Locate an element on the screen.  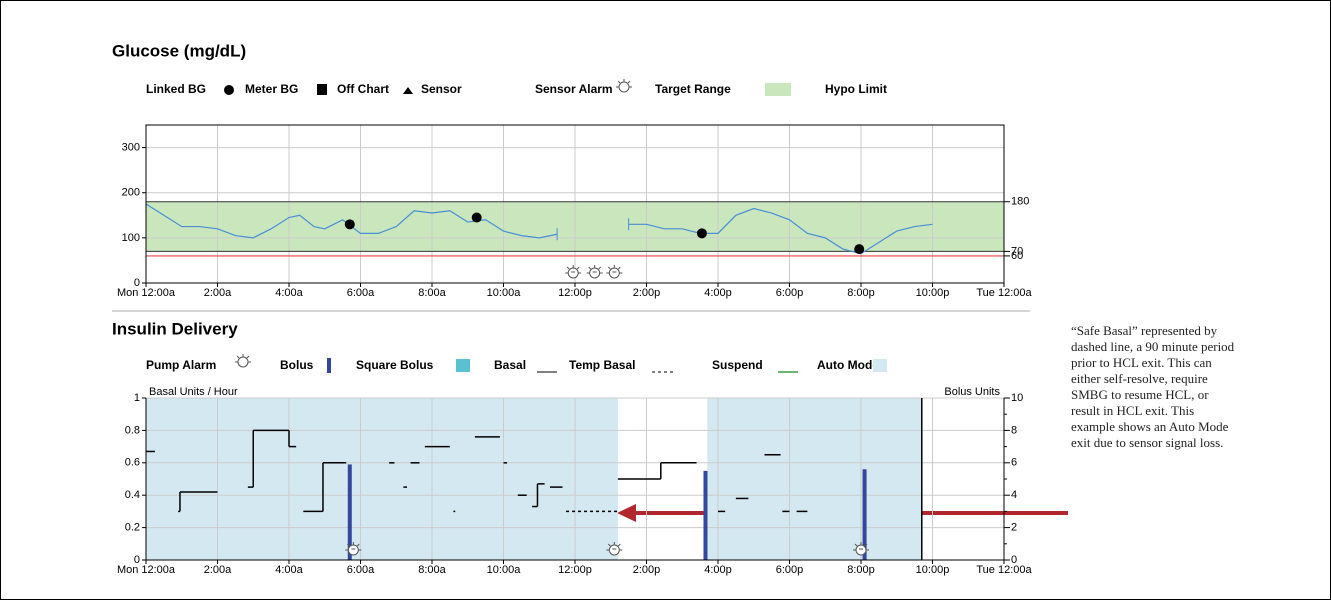
y2-tick-label: 8 is located at coordinates (1014, 430).